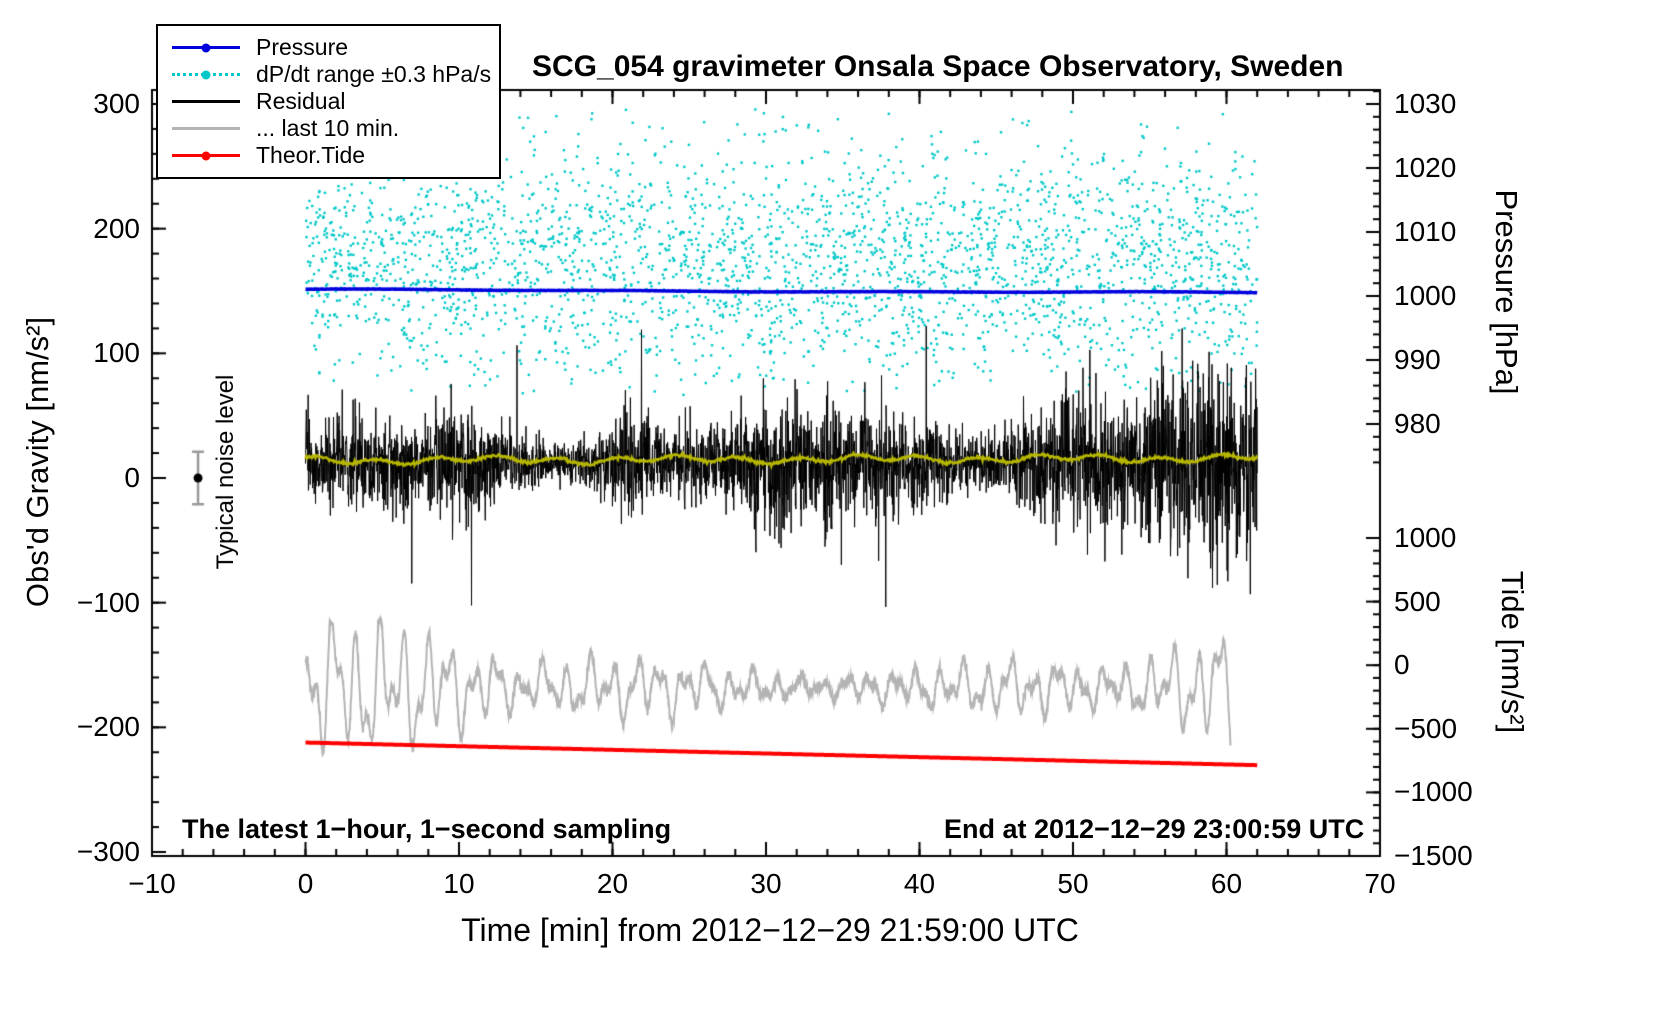 This screenshot has width=1660, height=1020. Describe the element at coordinates (1417, 423) in the screenshot. I see `pressure-tick-label: 980` at that location.